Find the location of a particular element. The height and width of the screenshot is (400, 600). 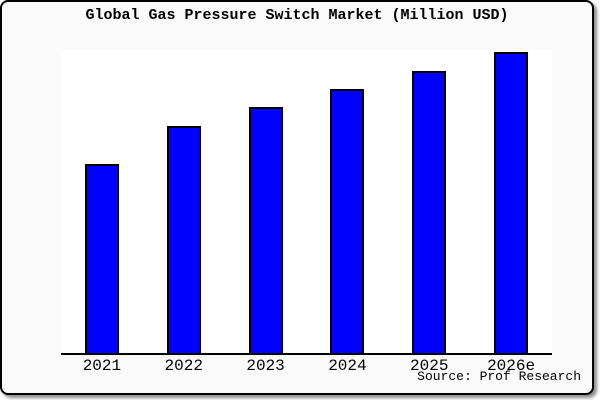

x-tick-label-2023: 2023 is located at coordinates (265, 366).